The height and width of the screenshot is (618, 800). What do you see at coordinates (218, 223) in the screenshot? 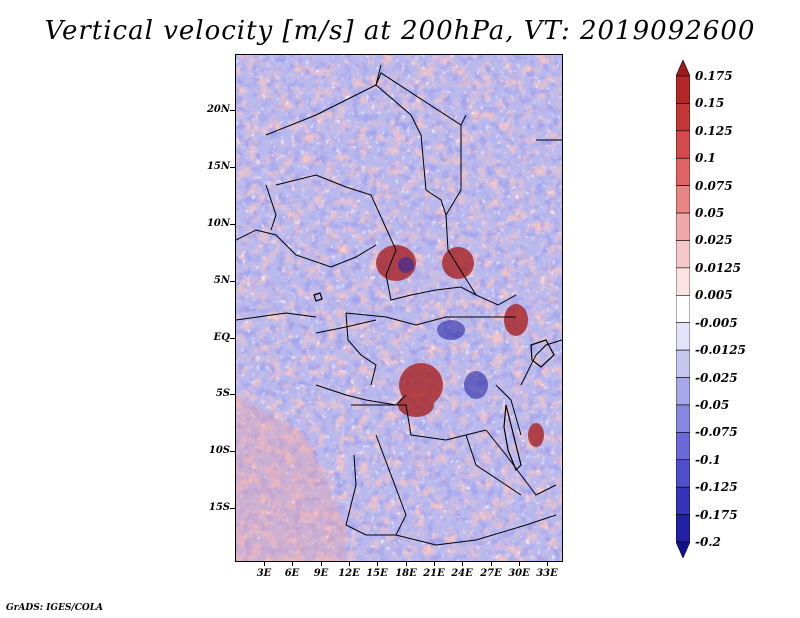
I see `lat-label-10n: 10N` at bounding box center [218, 223].